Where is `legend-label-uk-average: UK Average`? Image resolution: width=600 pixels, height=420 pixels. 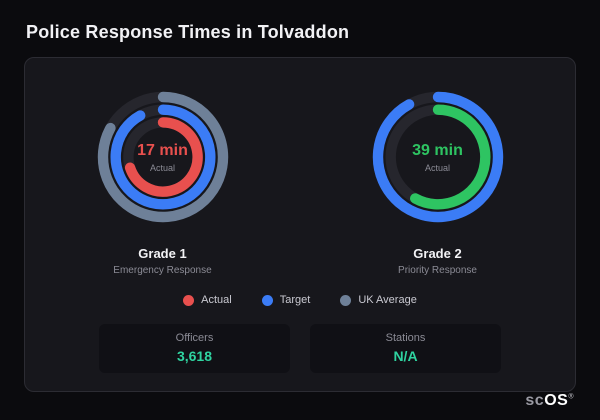 legend-label-uk-average: UK Average is located at coordinates (387, 300).